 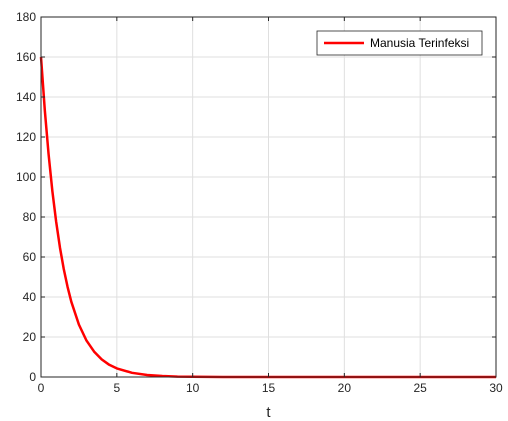 I want to click on x-tick-label: 5, so click(x=116, y=388).